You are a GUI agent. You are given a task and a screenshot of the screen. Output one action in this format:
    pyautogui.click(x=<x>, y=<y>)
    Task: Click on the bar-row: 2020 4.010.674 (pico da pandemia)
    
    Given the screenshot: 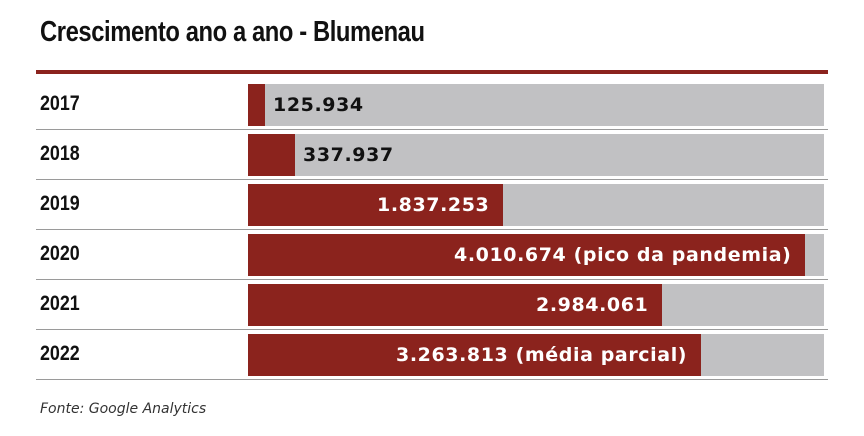 What is the action you would take?
    pyautogui.click(x=432, y=255)
    